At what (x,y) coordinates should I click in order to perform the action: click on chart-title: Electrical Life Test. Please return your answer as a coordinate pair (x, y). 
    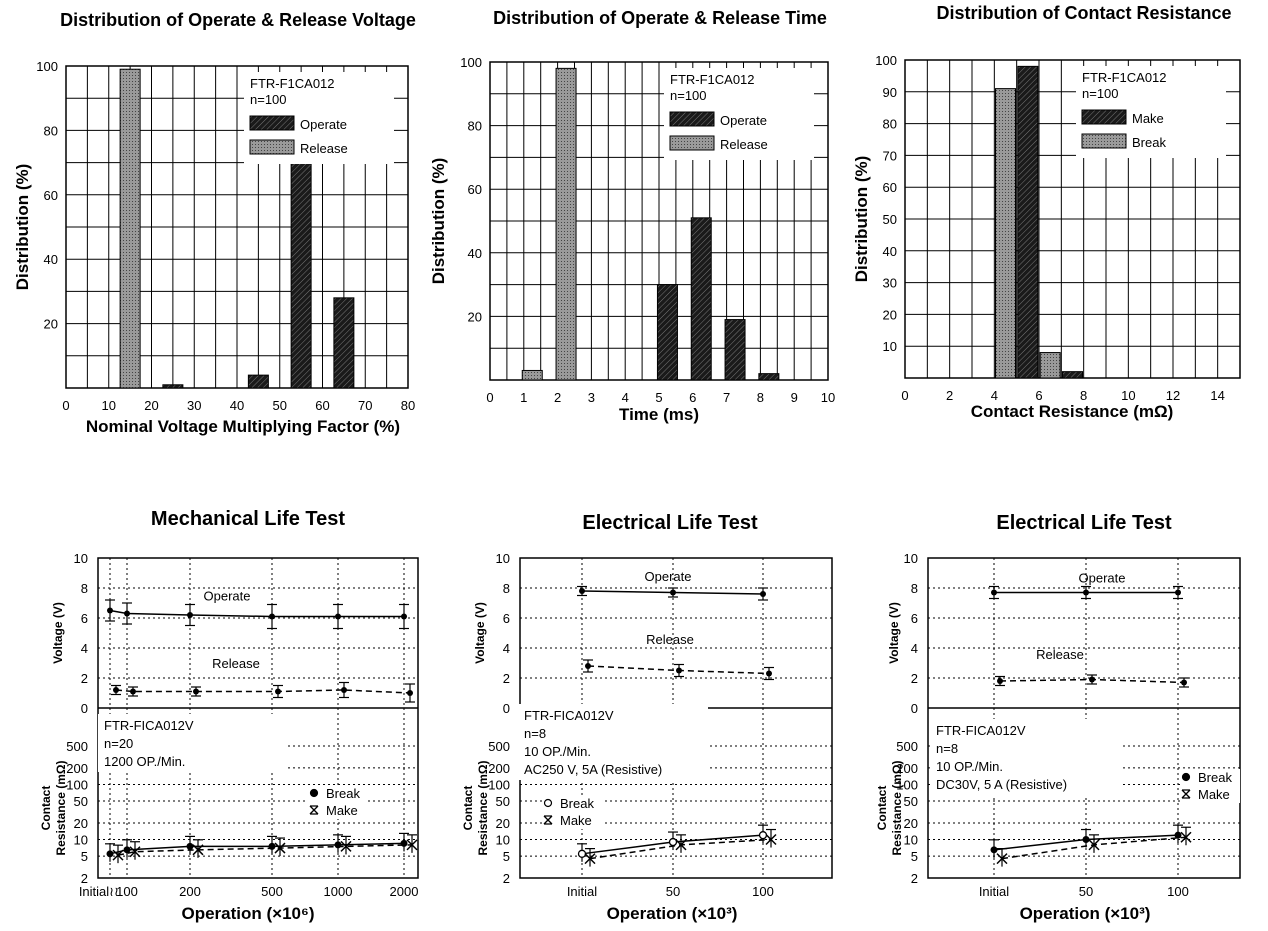
    Looking at the image, I should click on (1084, 523).